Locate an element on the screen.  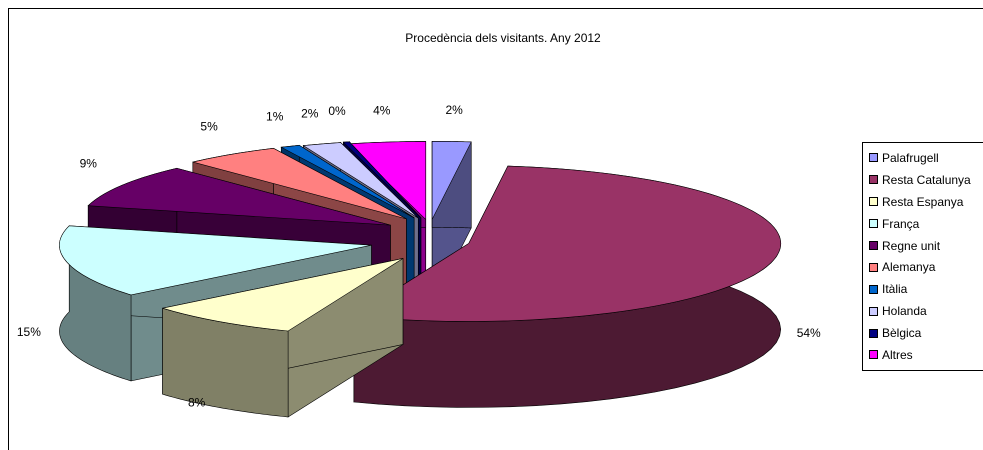
legend-item-palafrugell: Palafrugell is located at coordinates (926, 158).